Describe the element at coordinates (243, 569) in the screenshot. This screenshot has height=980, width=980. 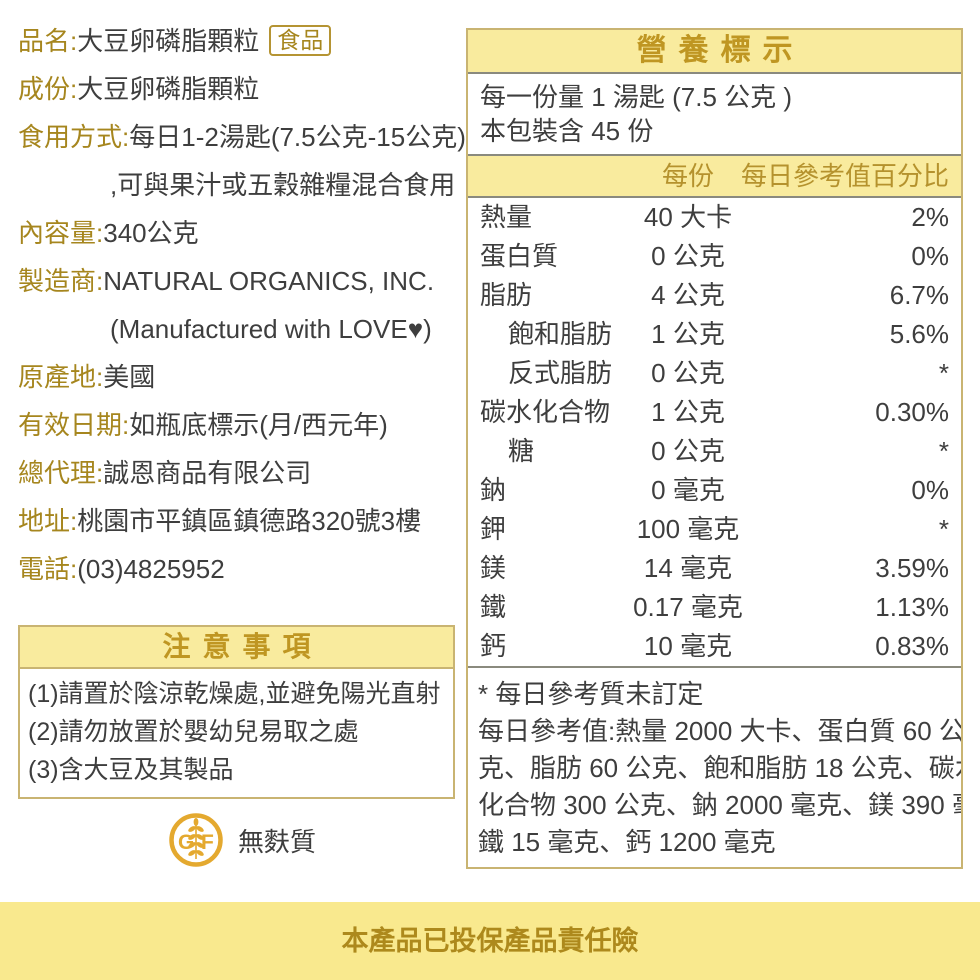
I see `info-row: 電話:(03)4825952` at that location.